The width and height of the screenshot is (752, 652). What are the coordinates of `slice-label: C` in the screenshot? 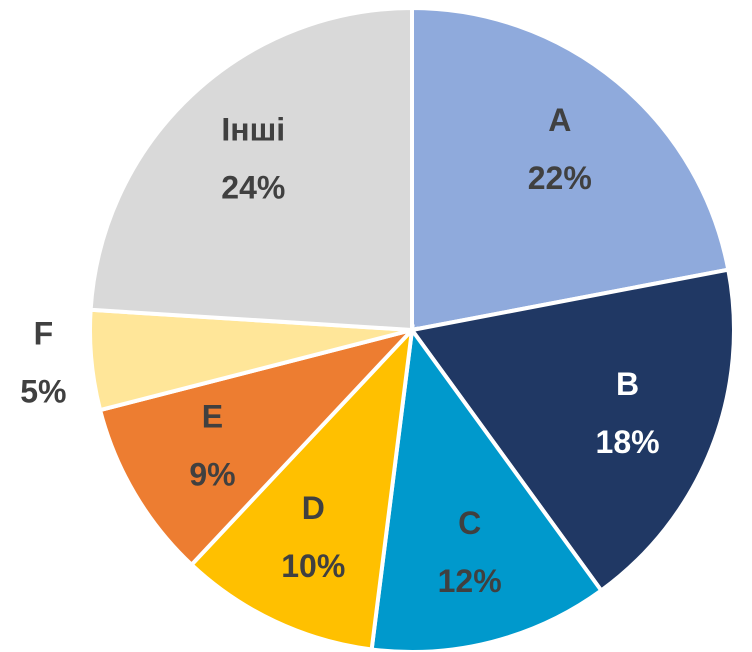 It's located at (469, 523).